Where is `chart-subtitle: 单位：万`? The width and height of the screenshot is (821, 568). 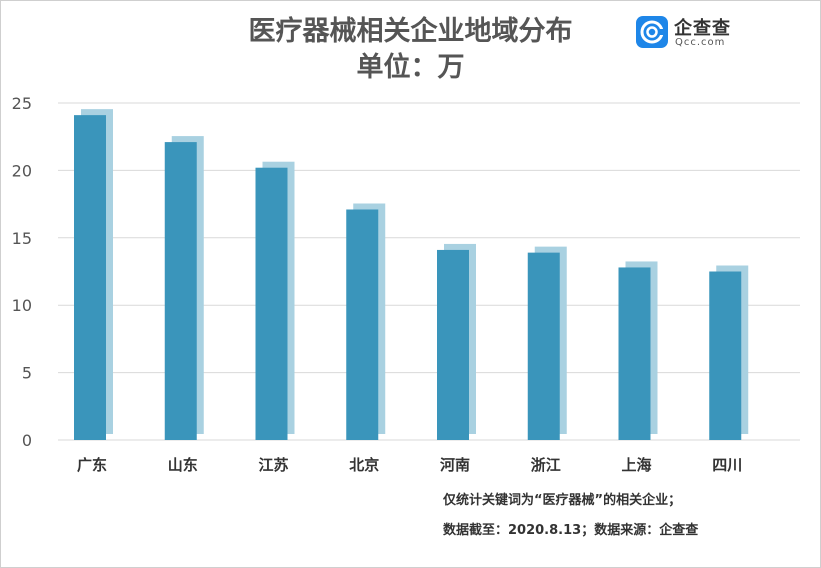 chart-subtitle: 单位：万 is located at coordinates (410, 67).